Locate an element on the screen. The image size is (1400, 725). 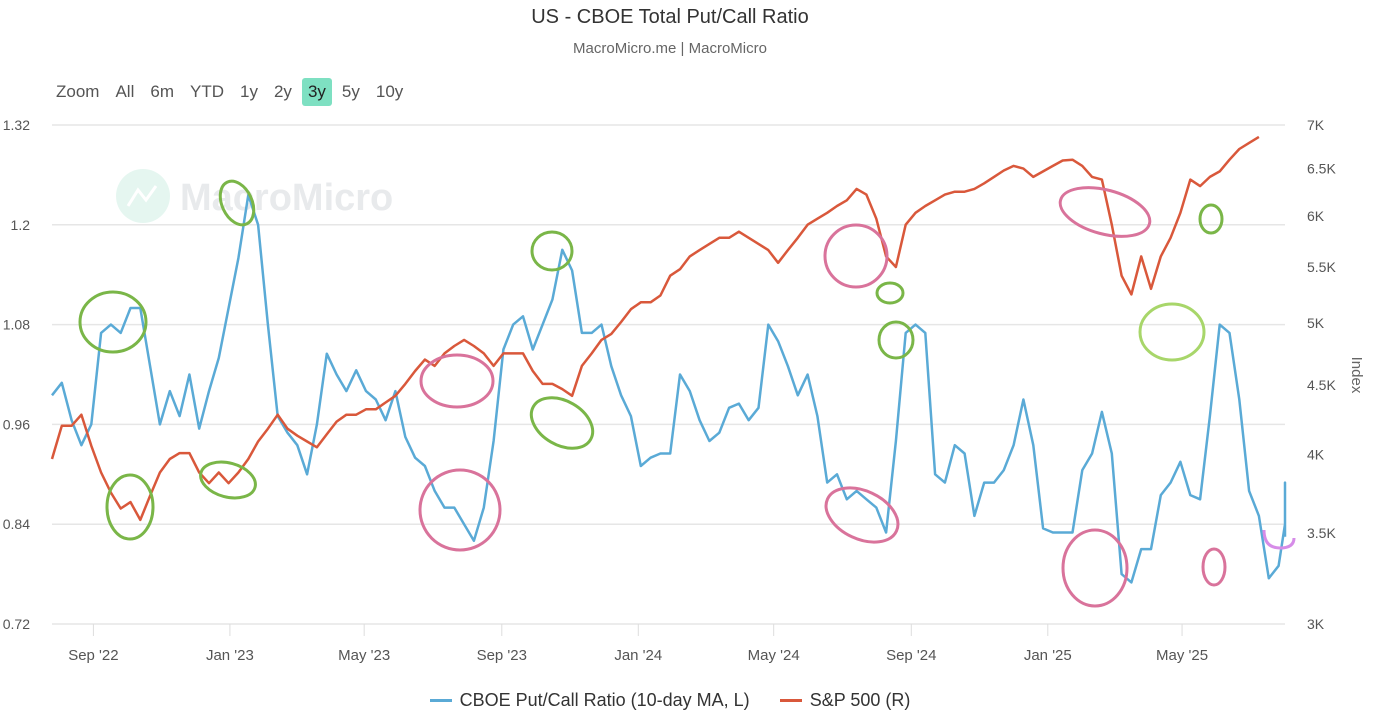
right-axis-tick-label: 6.5K is located at coordinates (1321, 169).